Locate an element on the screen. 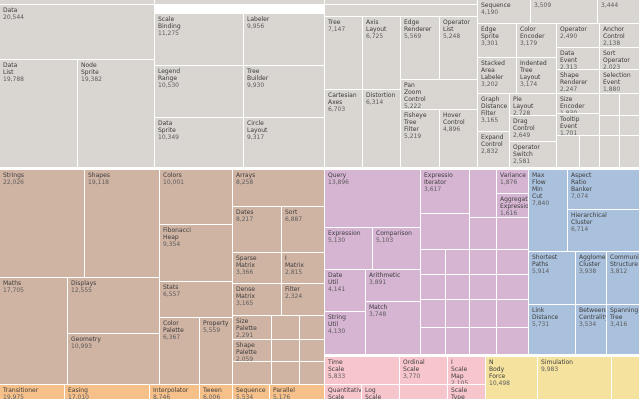 This screenshot has width=640, height=400. cell-label: N Body Force is located at coordinates (497, 369).